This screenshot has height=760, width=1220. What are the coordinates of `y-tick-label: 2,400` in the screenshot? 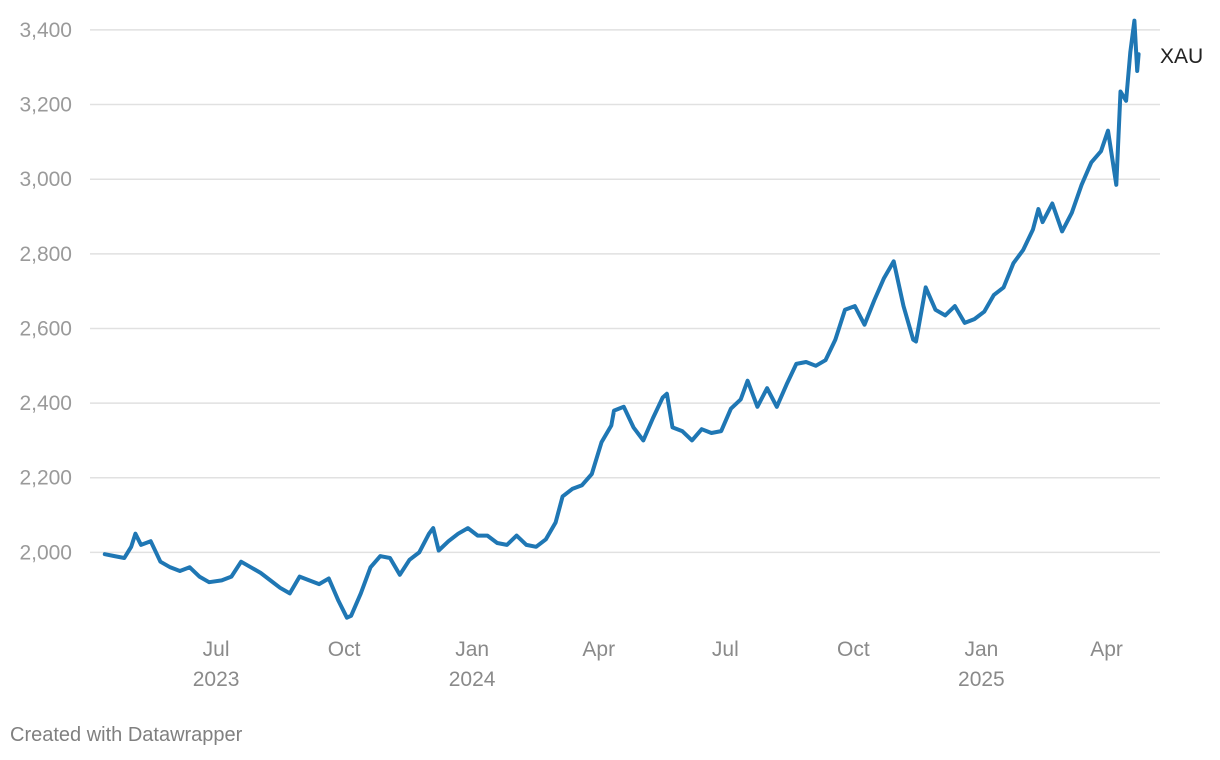 It's located at (45, 403).